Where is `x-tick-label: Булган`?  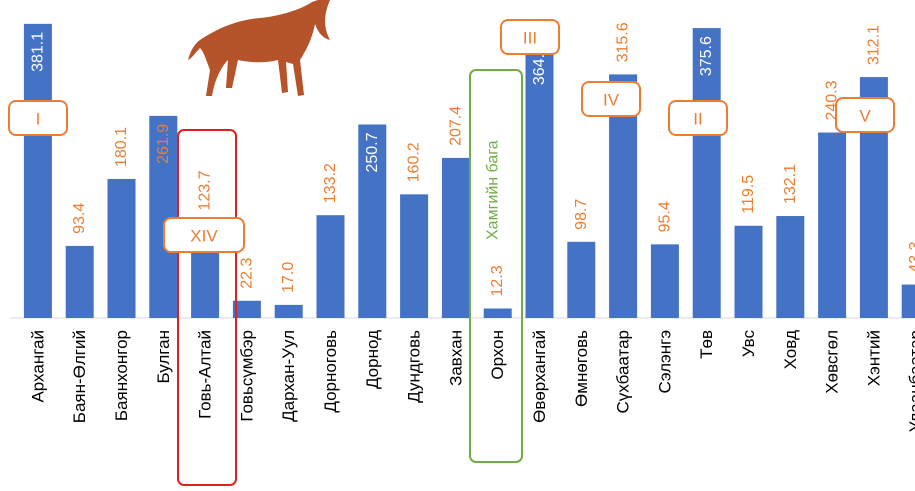
x-tick-label: Булган is located at coordinates (163, 357).